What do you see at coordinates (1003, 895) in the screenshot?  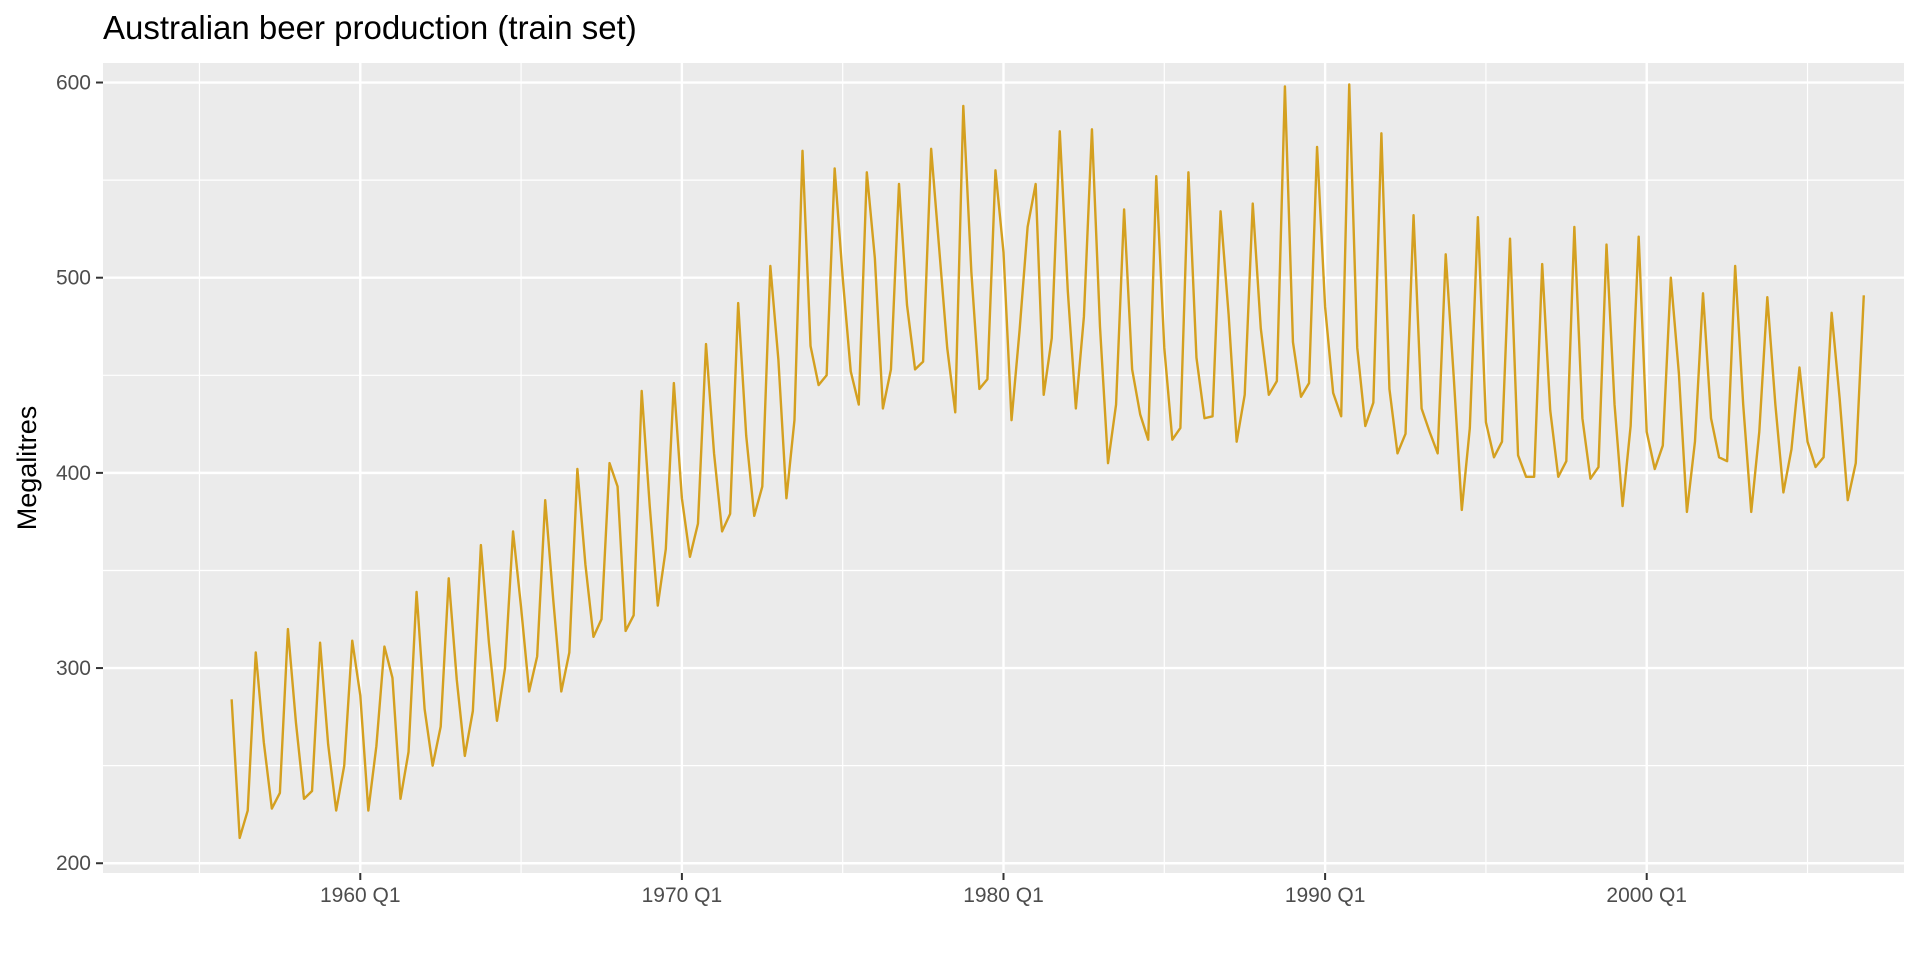 I see `x-tick-label: 1980 Q1` at bounding box center [1003, 895].